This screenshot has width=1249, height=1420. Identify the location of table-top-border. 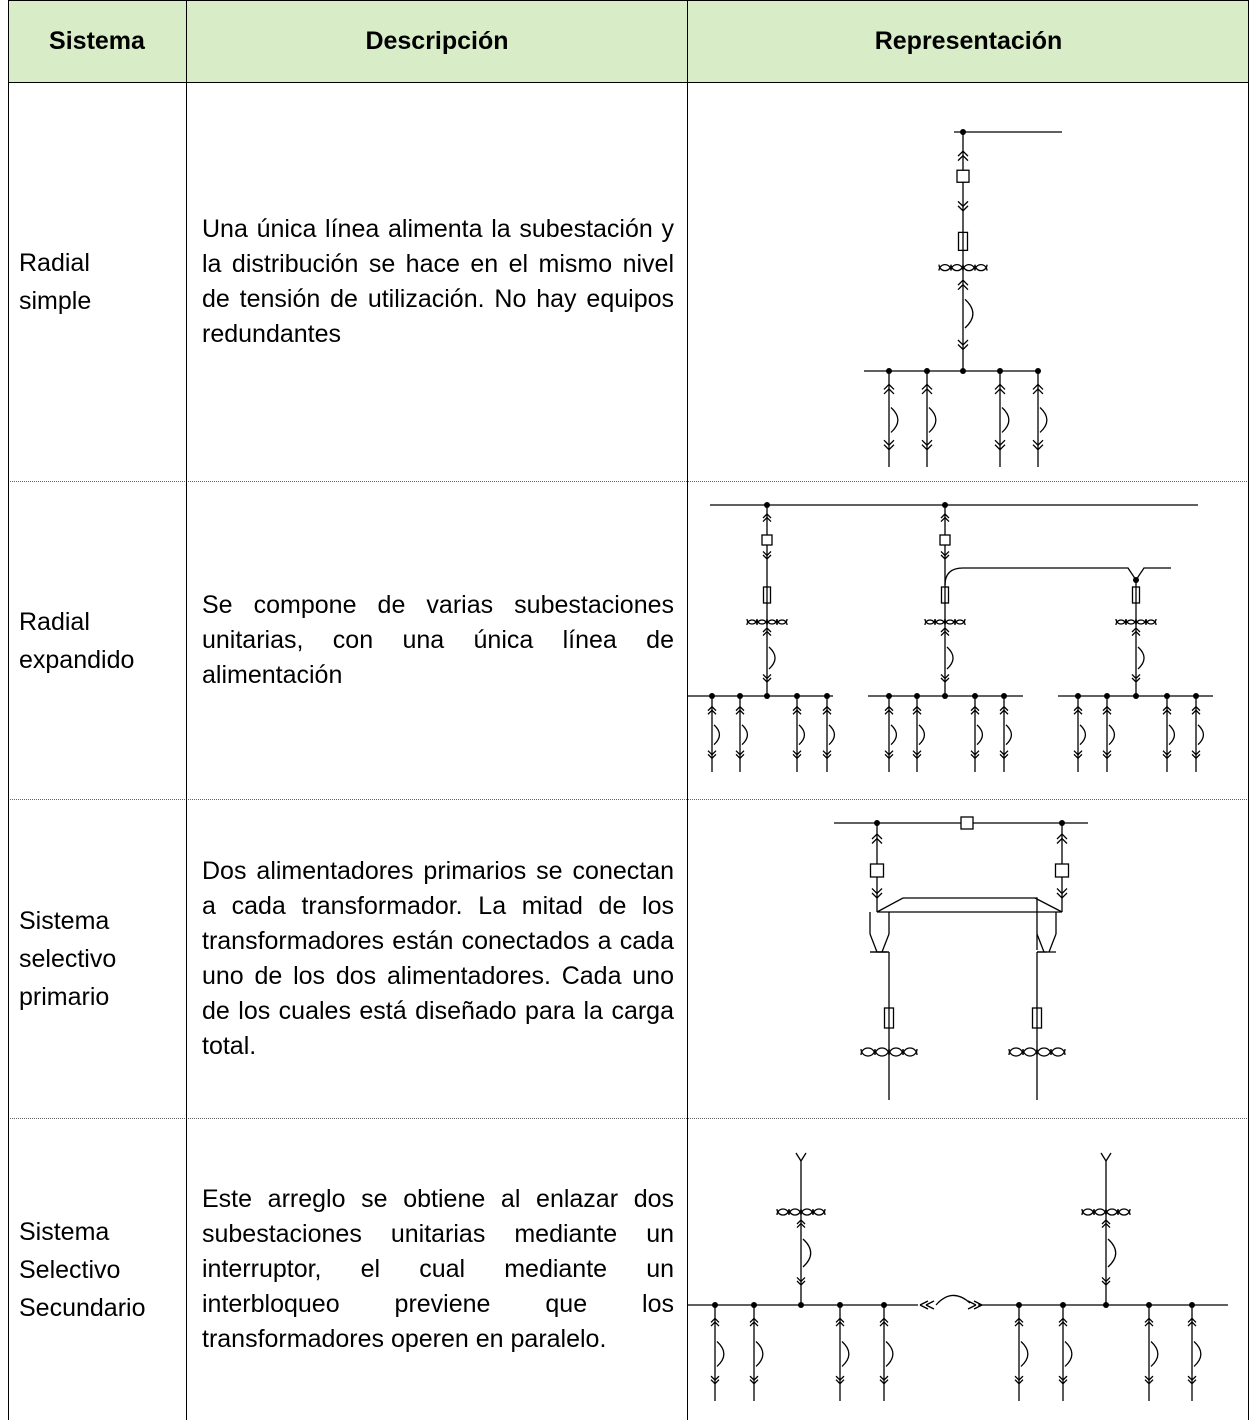
(628, 0).